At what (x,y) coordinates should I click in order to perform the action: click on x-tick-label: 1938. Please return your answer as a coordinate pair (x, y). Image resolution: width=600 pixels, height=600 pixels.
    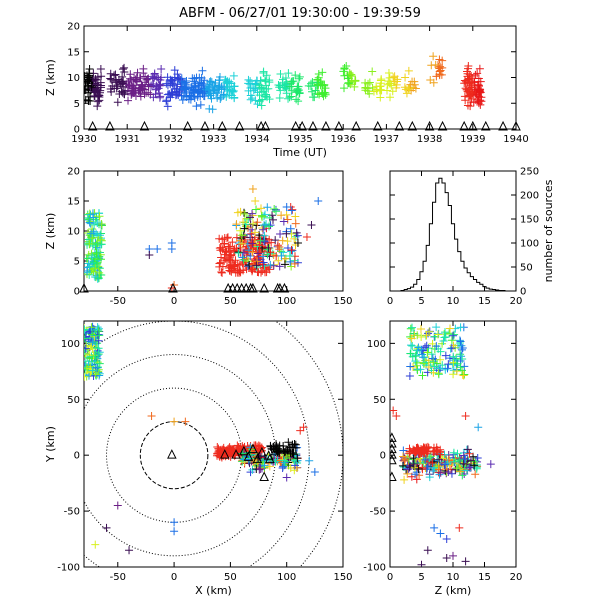
    Looking at the image, I should click on (429, 139).